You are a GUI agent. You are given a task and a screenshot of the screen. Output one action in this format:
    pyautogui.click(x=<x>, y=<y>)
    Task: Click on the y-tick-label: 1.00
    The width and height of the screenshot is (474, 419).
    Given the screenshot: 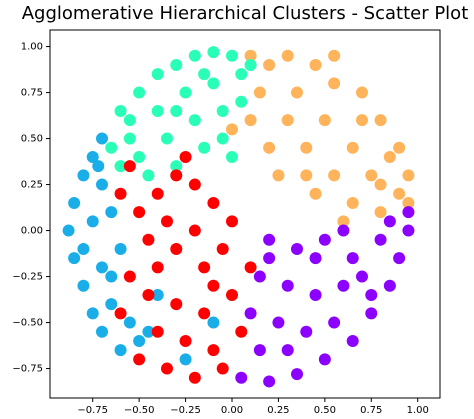 What is the action you would take?
    pyautogui.click(x=32, y=47)
    